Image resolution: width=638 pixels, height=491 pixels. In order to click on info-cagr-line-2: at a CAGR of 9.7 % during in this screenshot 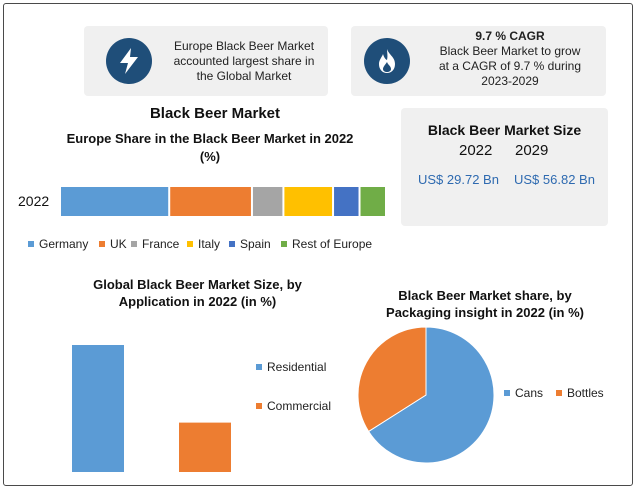, I will do `click(510, 66)`.